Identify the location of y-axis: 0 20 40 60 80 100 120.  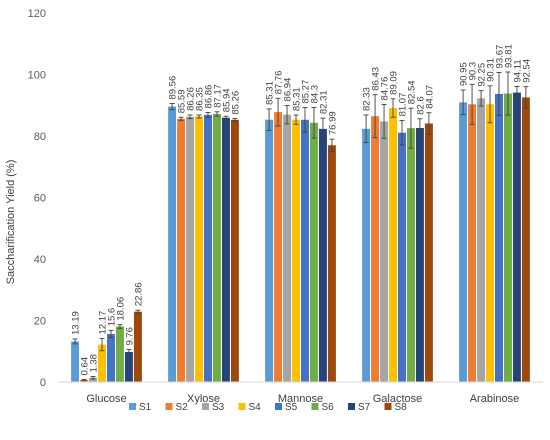
(37, 198).